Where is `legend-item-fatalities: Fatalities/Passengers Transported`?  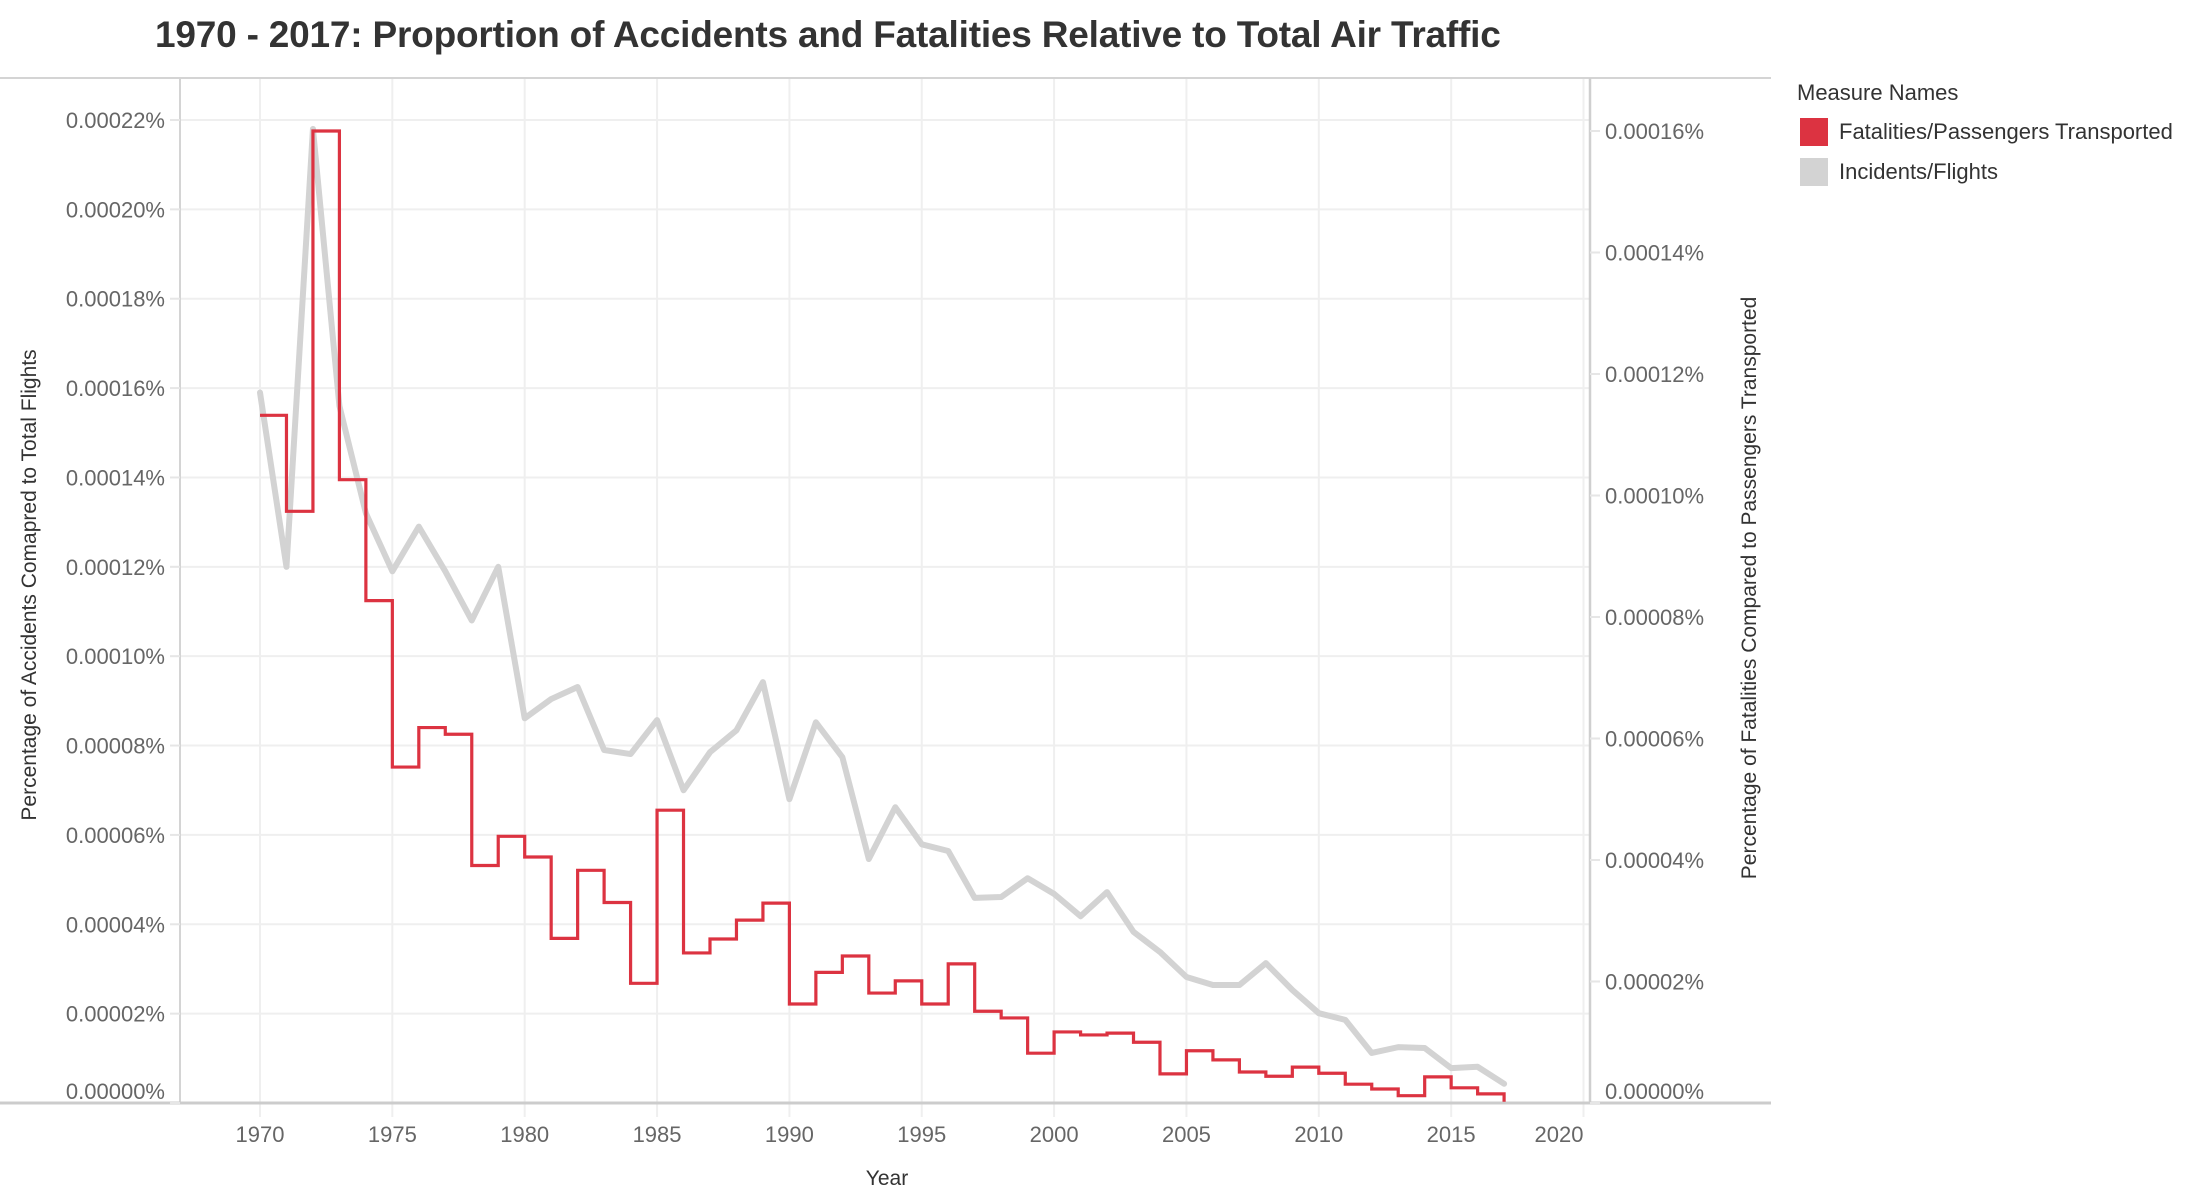
legend-item-fatalities: Fatalities/Passengers Transported is located at coordinates (1985, 132).